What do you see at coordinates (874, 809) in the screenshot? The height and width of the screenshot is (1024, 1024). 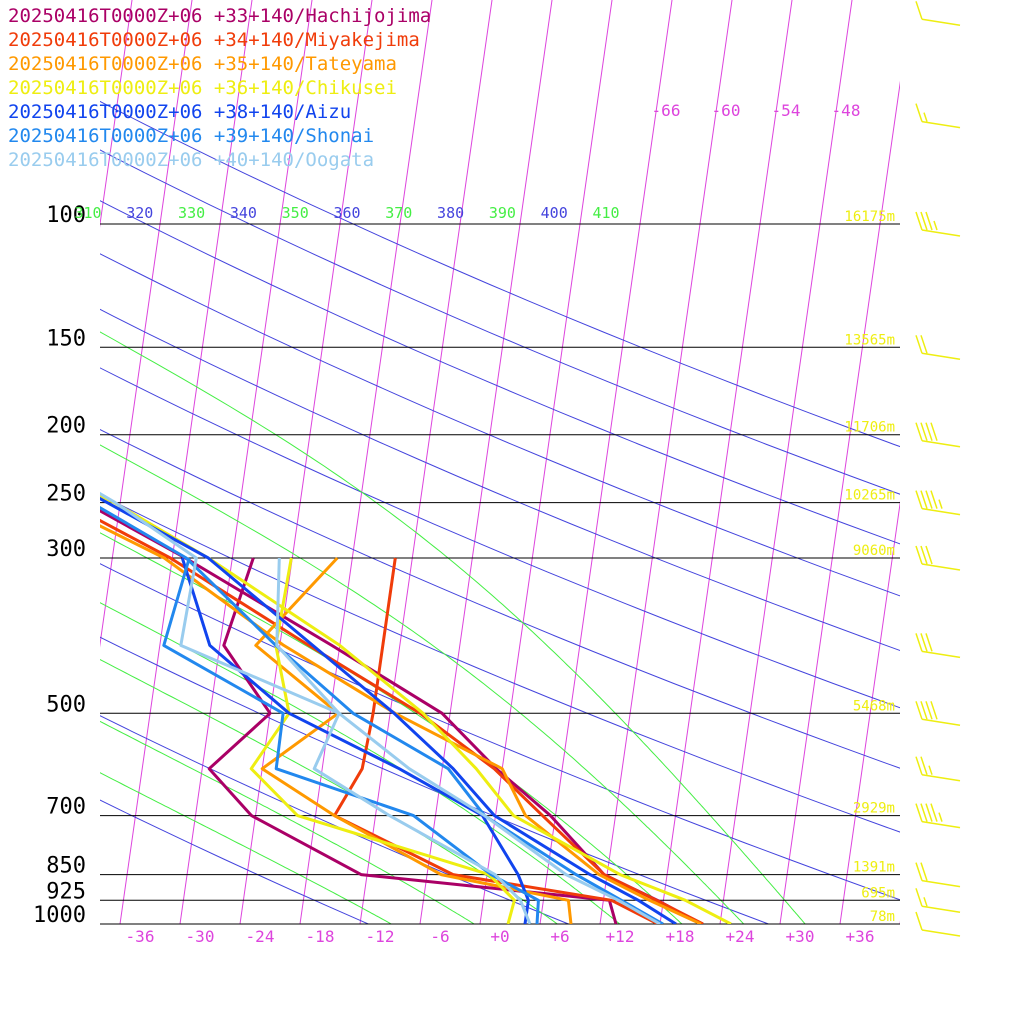 I see `height-label: 2929m` at bounding box center [874, 809].